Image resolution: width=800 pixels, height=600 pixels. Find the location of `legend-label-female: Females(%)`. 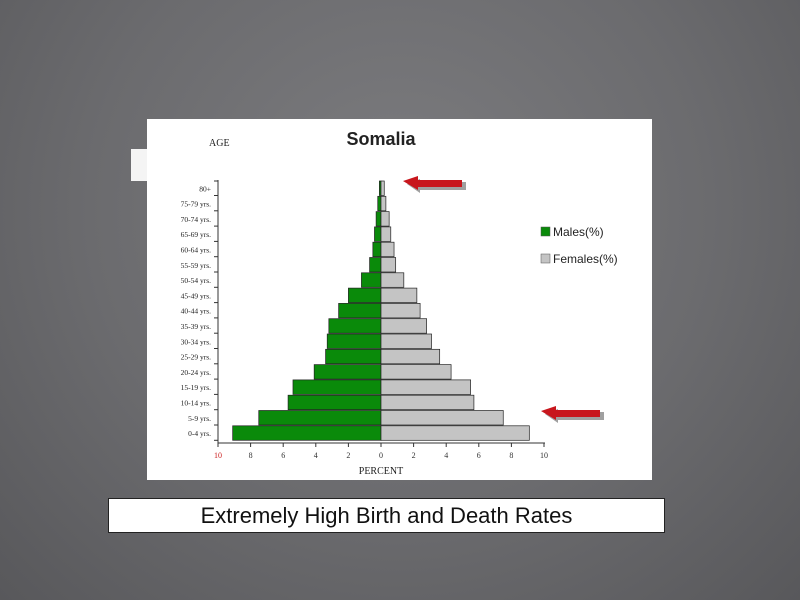

legend-label-female: Females(%) is located at coordinates (585, 259).